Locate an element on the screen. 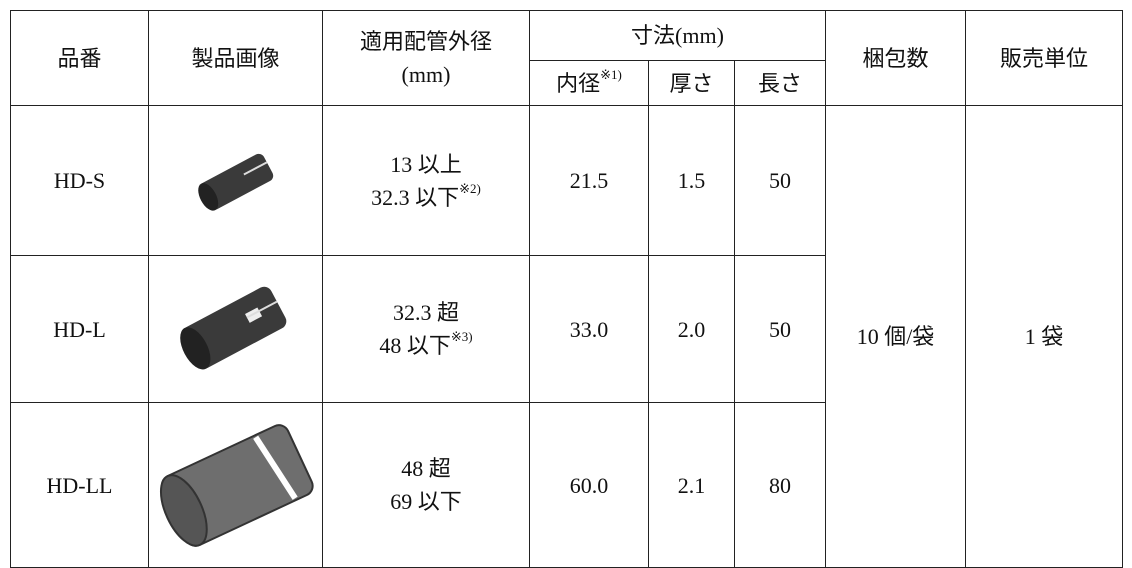  cell: 33.0 is located at coordinates (589, 329).